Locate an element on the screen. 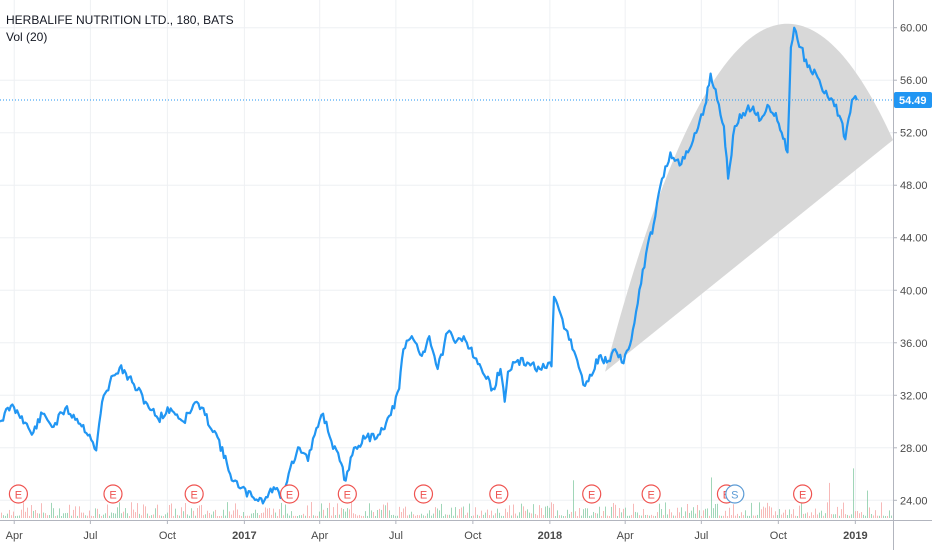 This screenshot has height=555, width=932. x-tick-label: 2018 is located at coordinates (550, 536).